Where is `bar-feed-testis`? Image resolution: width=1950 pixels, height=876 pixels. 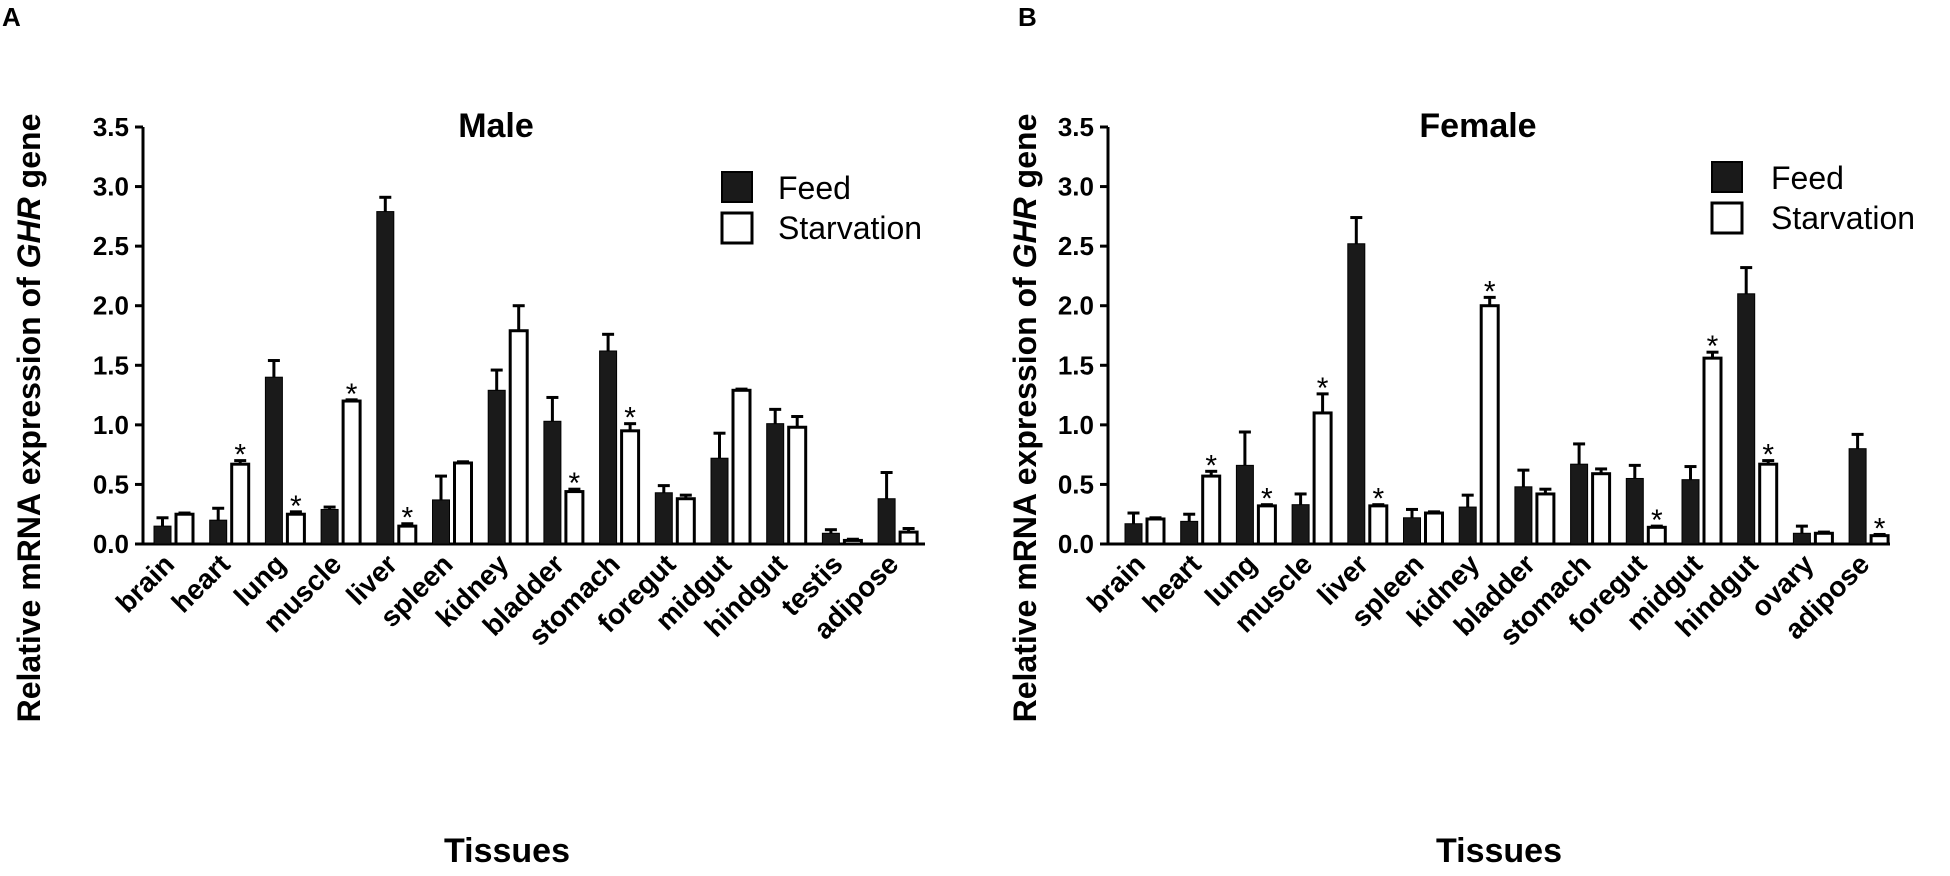
bar-feed-testis is located at coordinates (830, 538).